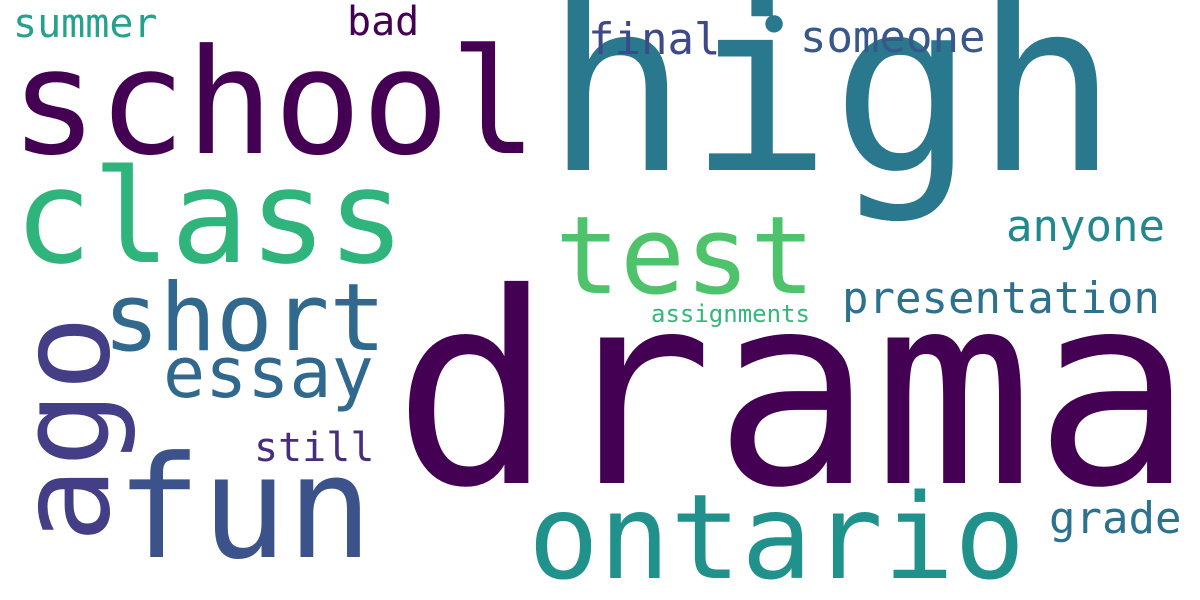 This screenshot has height=600, width=1200. I want to click on word-short: short, so click(244, 318).